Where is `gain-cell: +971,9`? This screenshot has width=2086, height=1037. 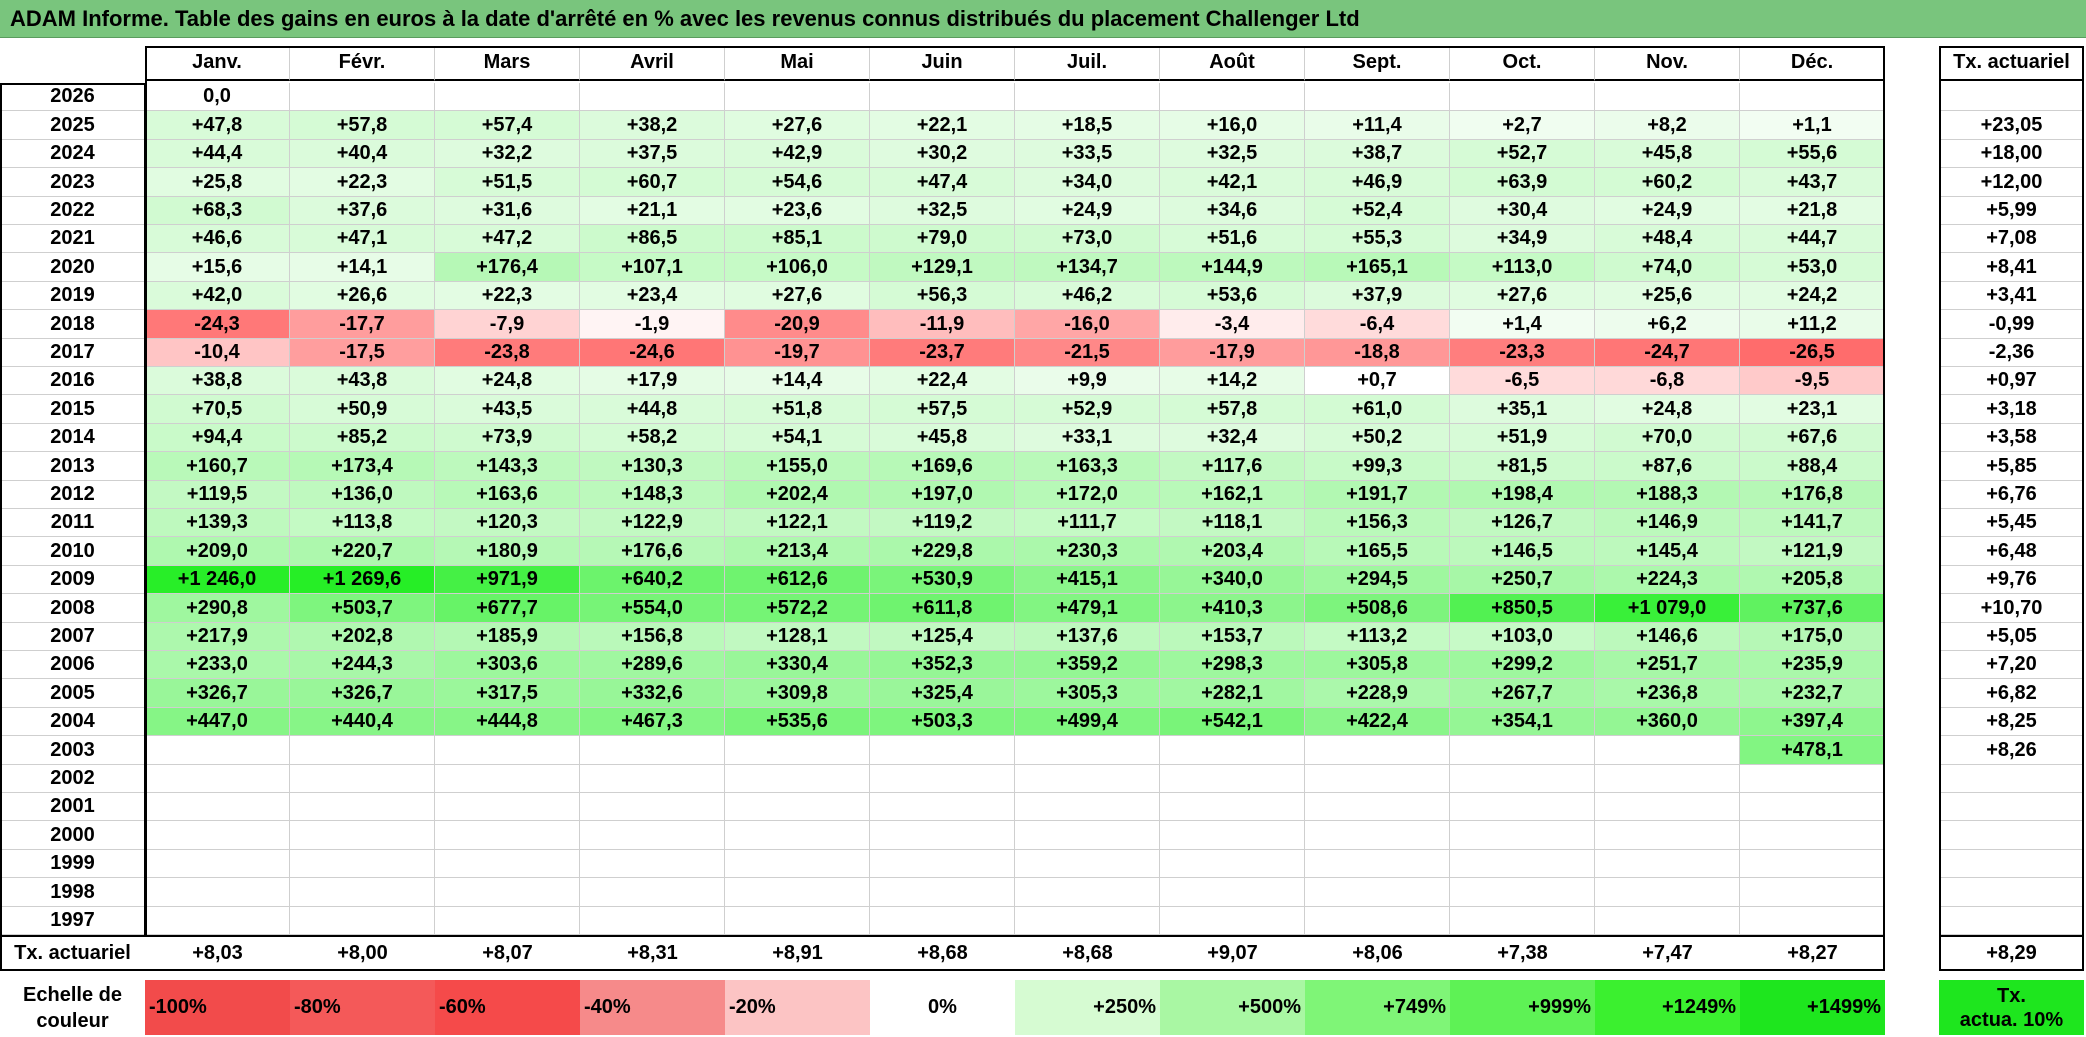 gain-cell: +971,9 is located at coordinates (507, 580).